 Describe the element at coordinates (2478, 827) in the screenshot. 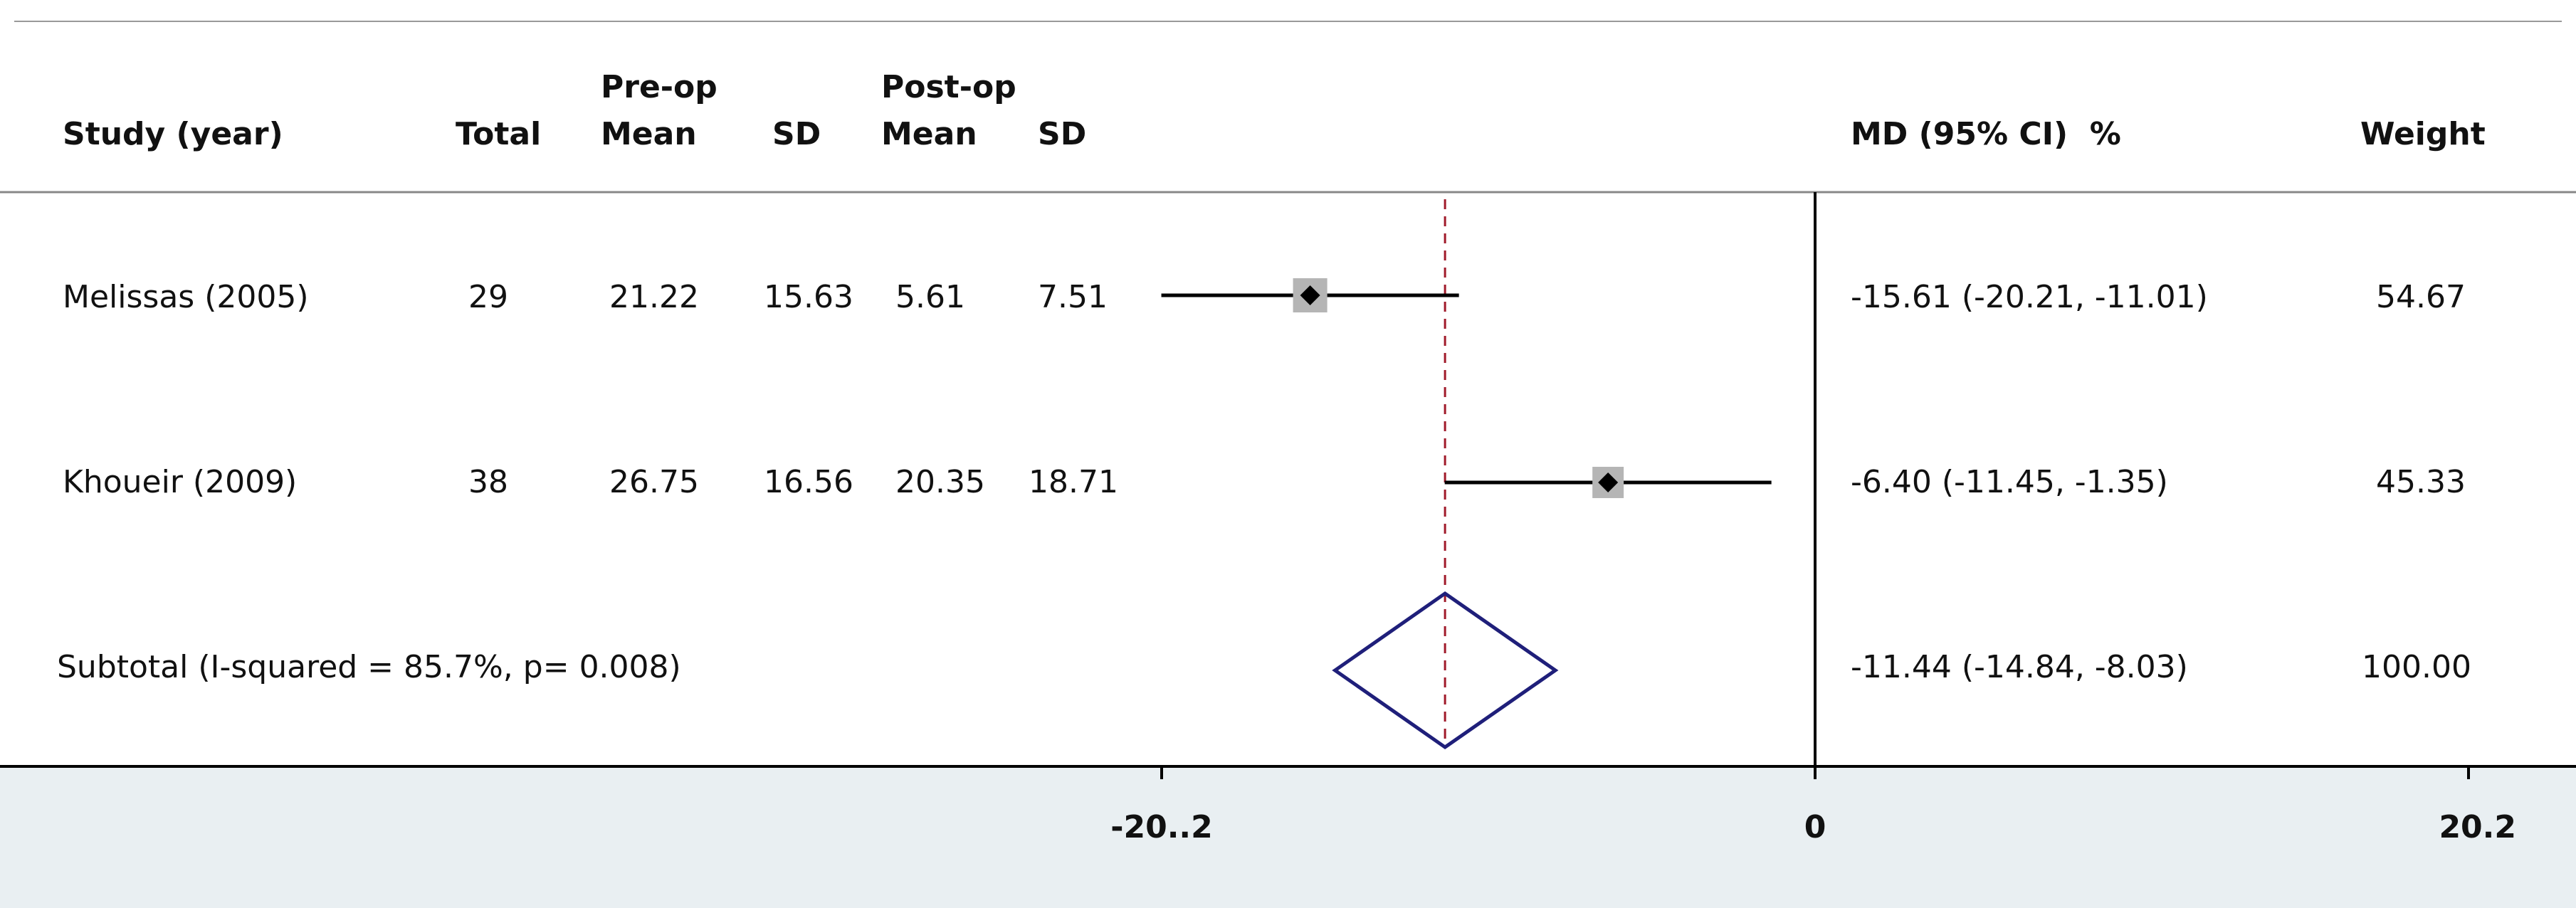

I see `axis-tick-label-max: 20.2` at that location.